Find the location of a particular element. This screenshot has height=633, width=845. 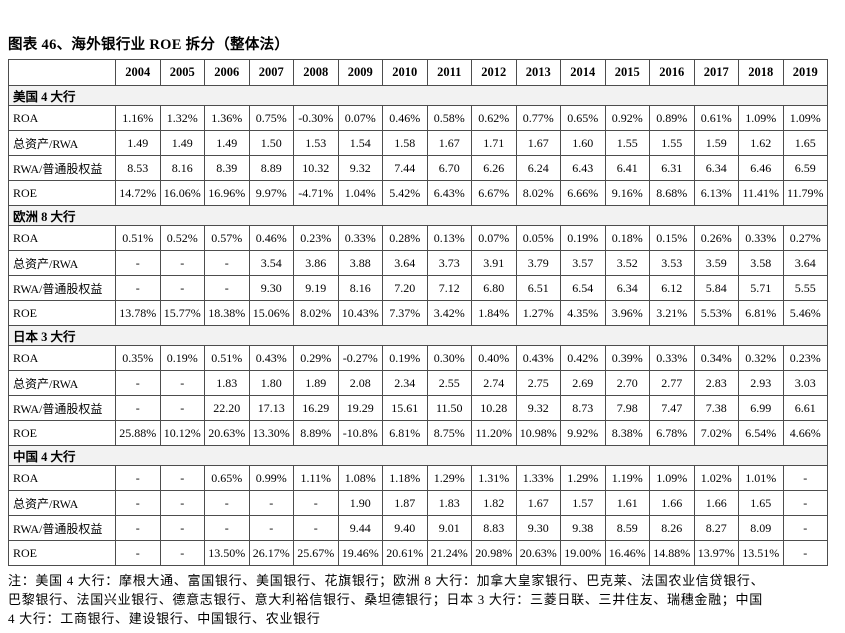

cell-value: 13.97% is located at coordinates (716, 553).